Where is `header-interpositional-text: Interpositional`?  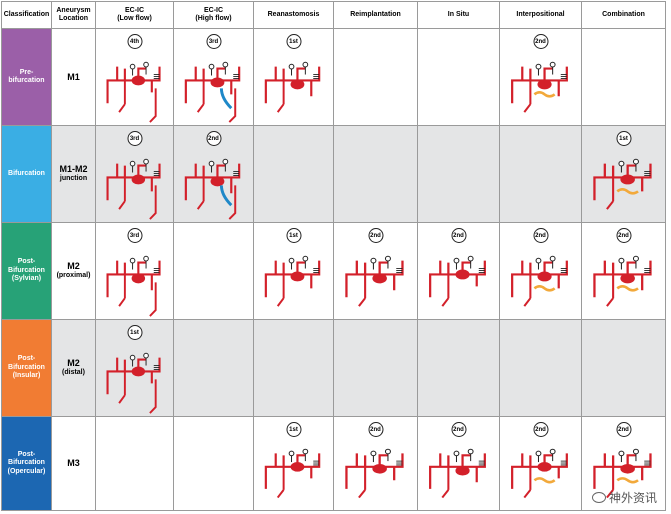
header-interpositional-text: Interpositional is located at coordinates (540, 14).